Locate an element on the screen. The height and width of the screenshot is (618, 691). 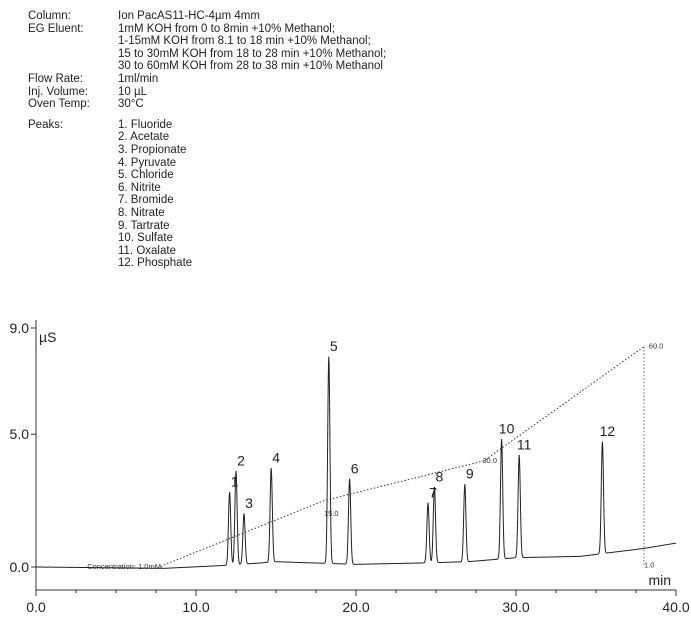
peak-label: 10 is located at coordinates (507, 429).